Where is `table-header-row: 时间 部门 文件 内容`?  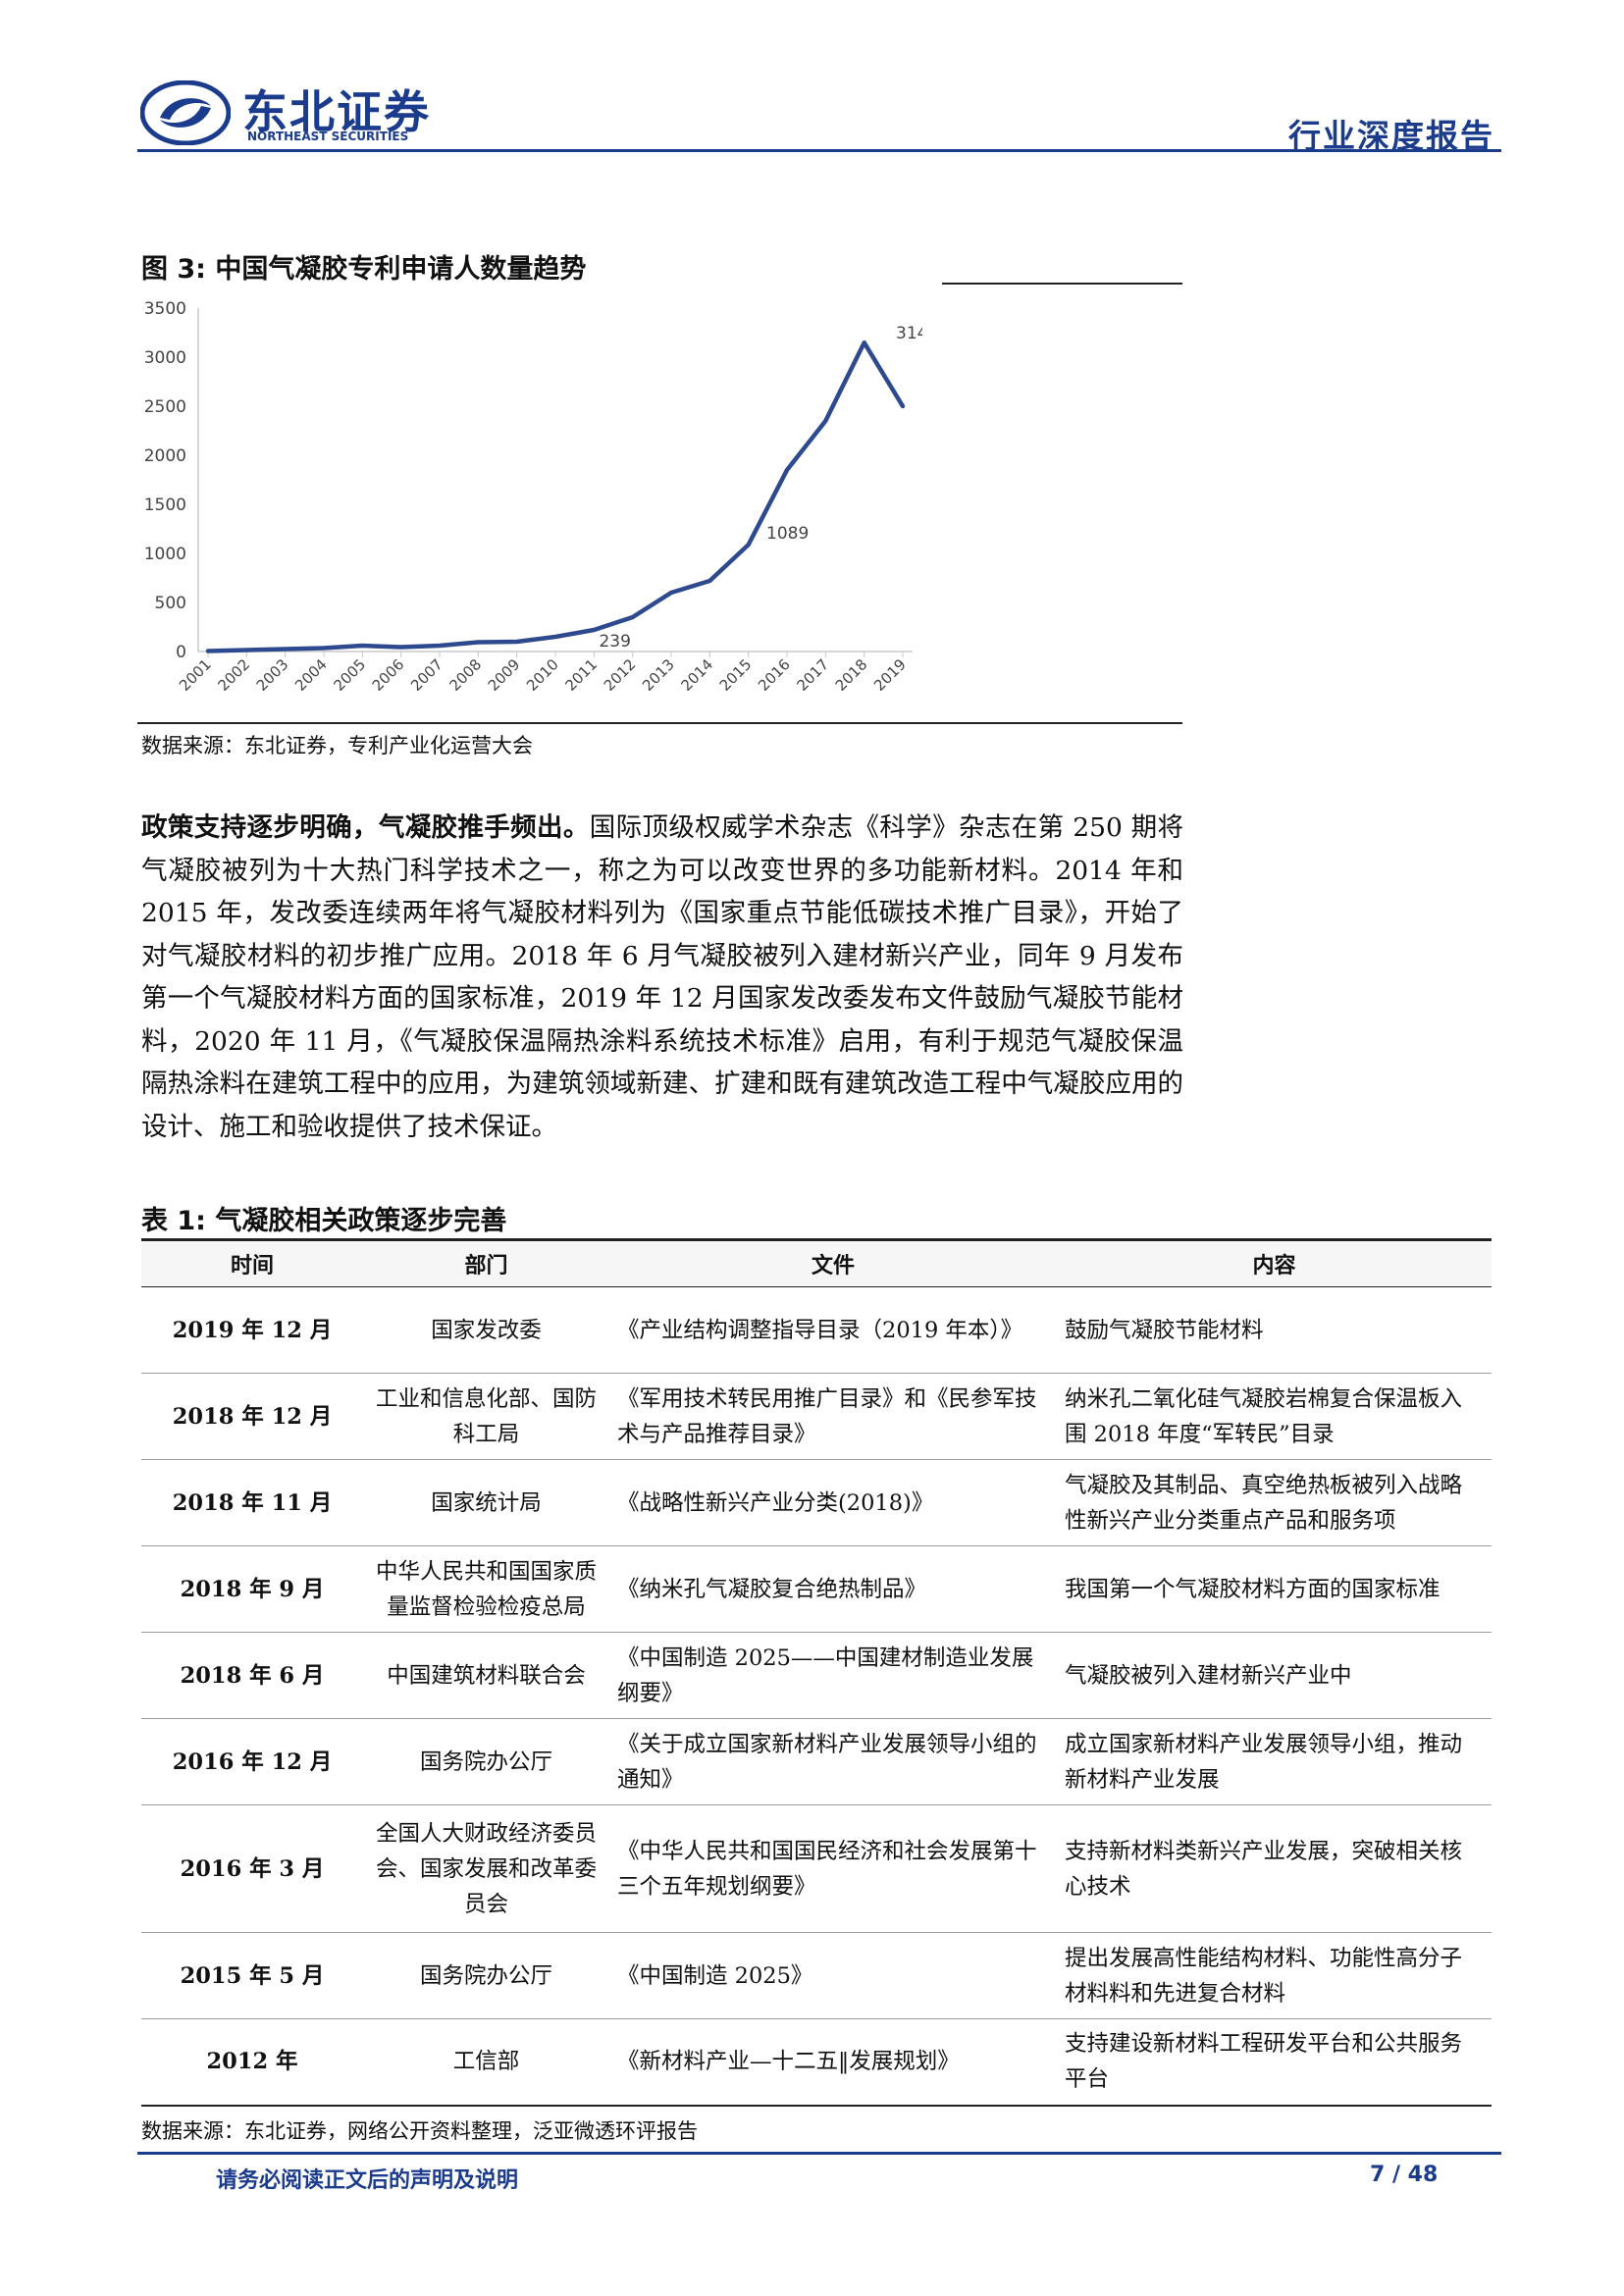
table-header-row: 时间 部门 文件 内容 is located at coordinates (816, 1262).